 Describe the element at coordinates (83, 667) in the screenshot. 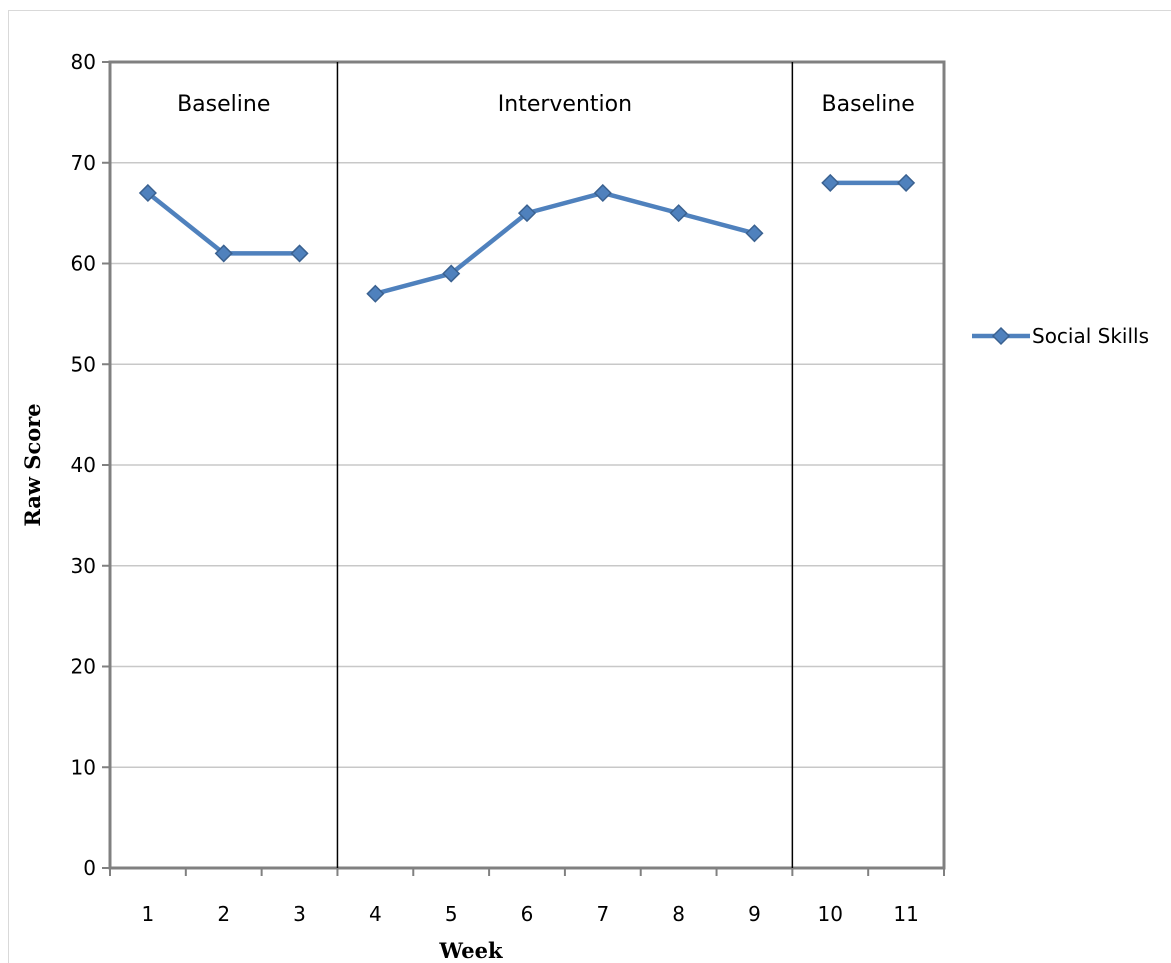

I see `y-tick-label: 20` at that location.